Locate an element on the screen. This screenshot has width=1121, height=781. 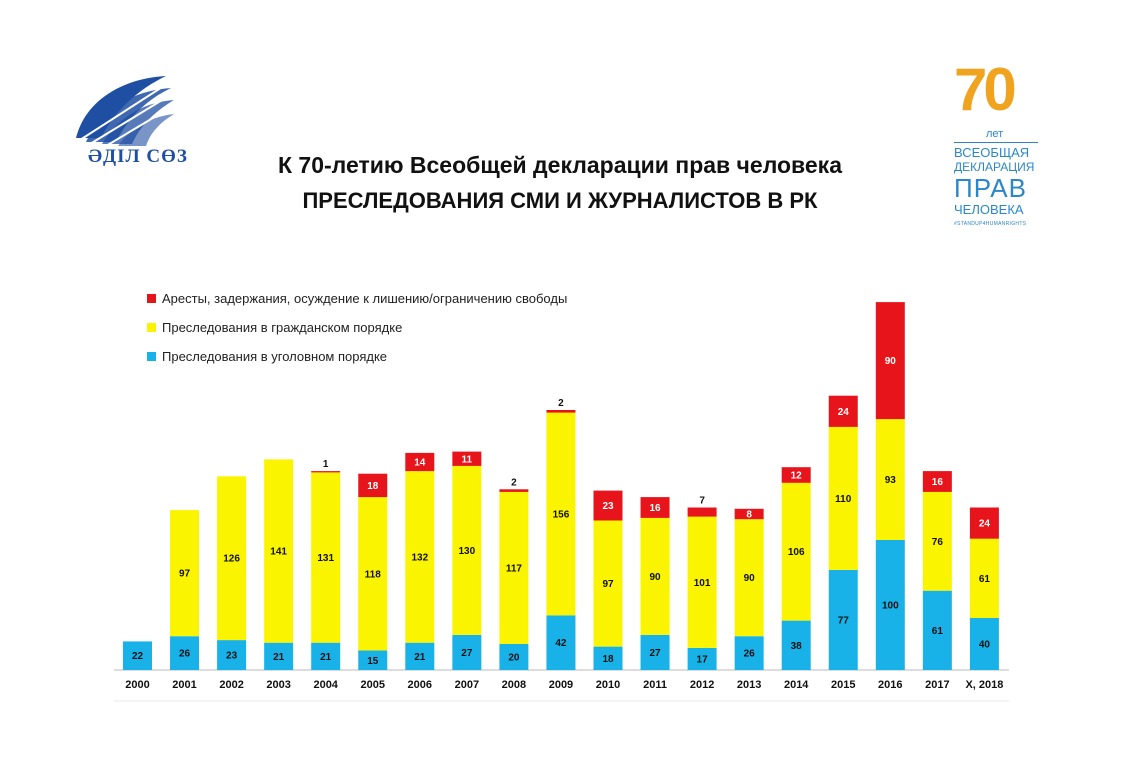
bar-criminal-2005 is located at coordinates (373, 660).